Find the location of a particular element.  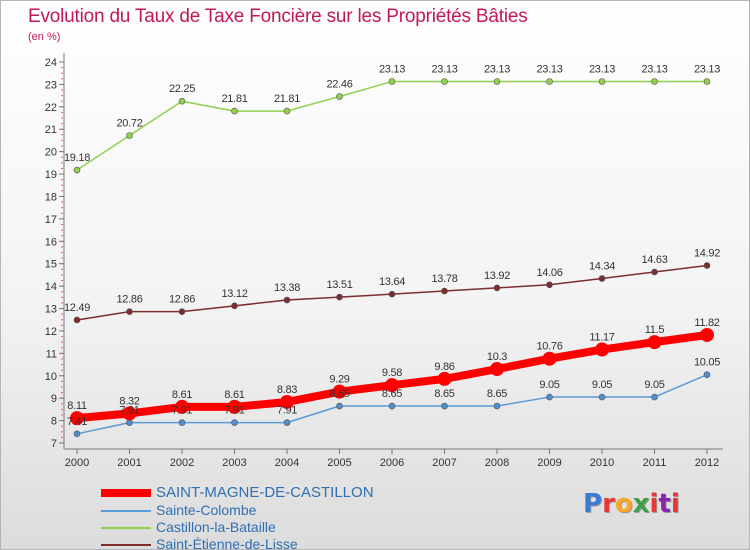

data-label-sainte-colombe: 9.05 is located at coordinates (602, 385).